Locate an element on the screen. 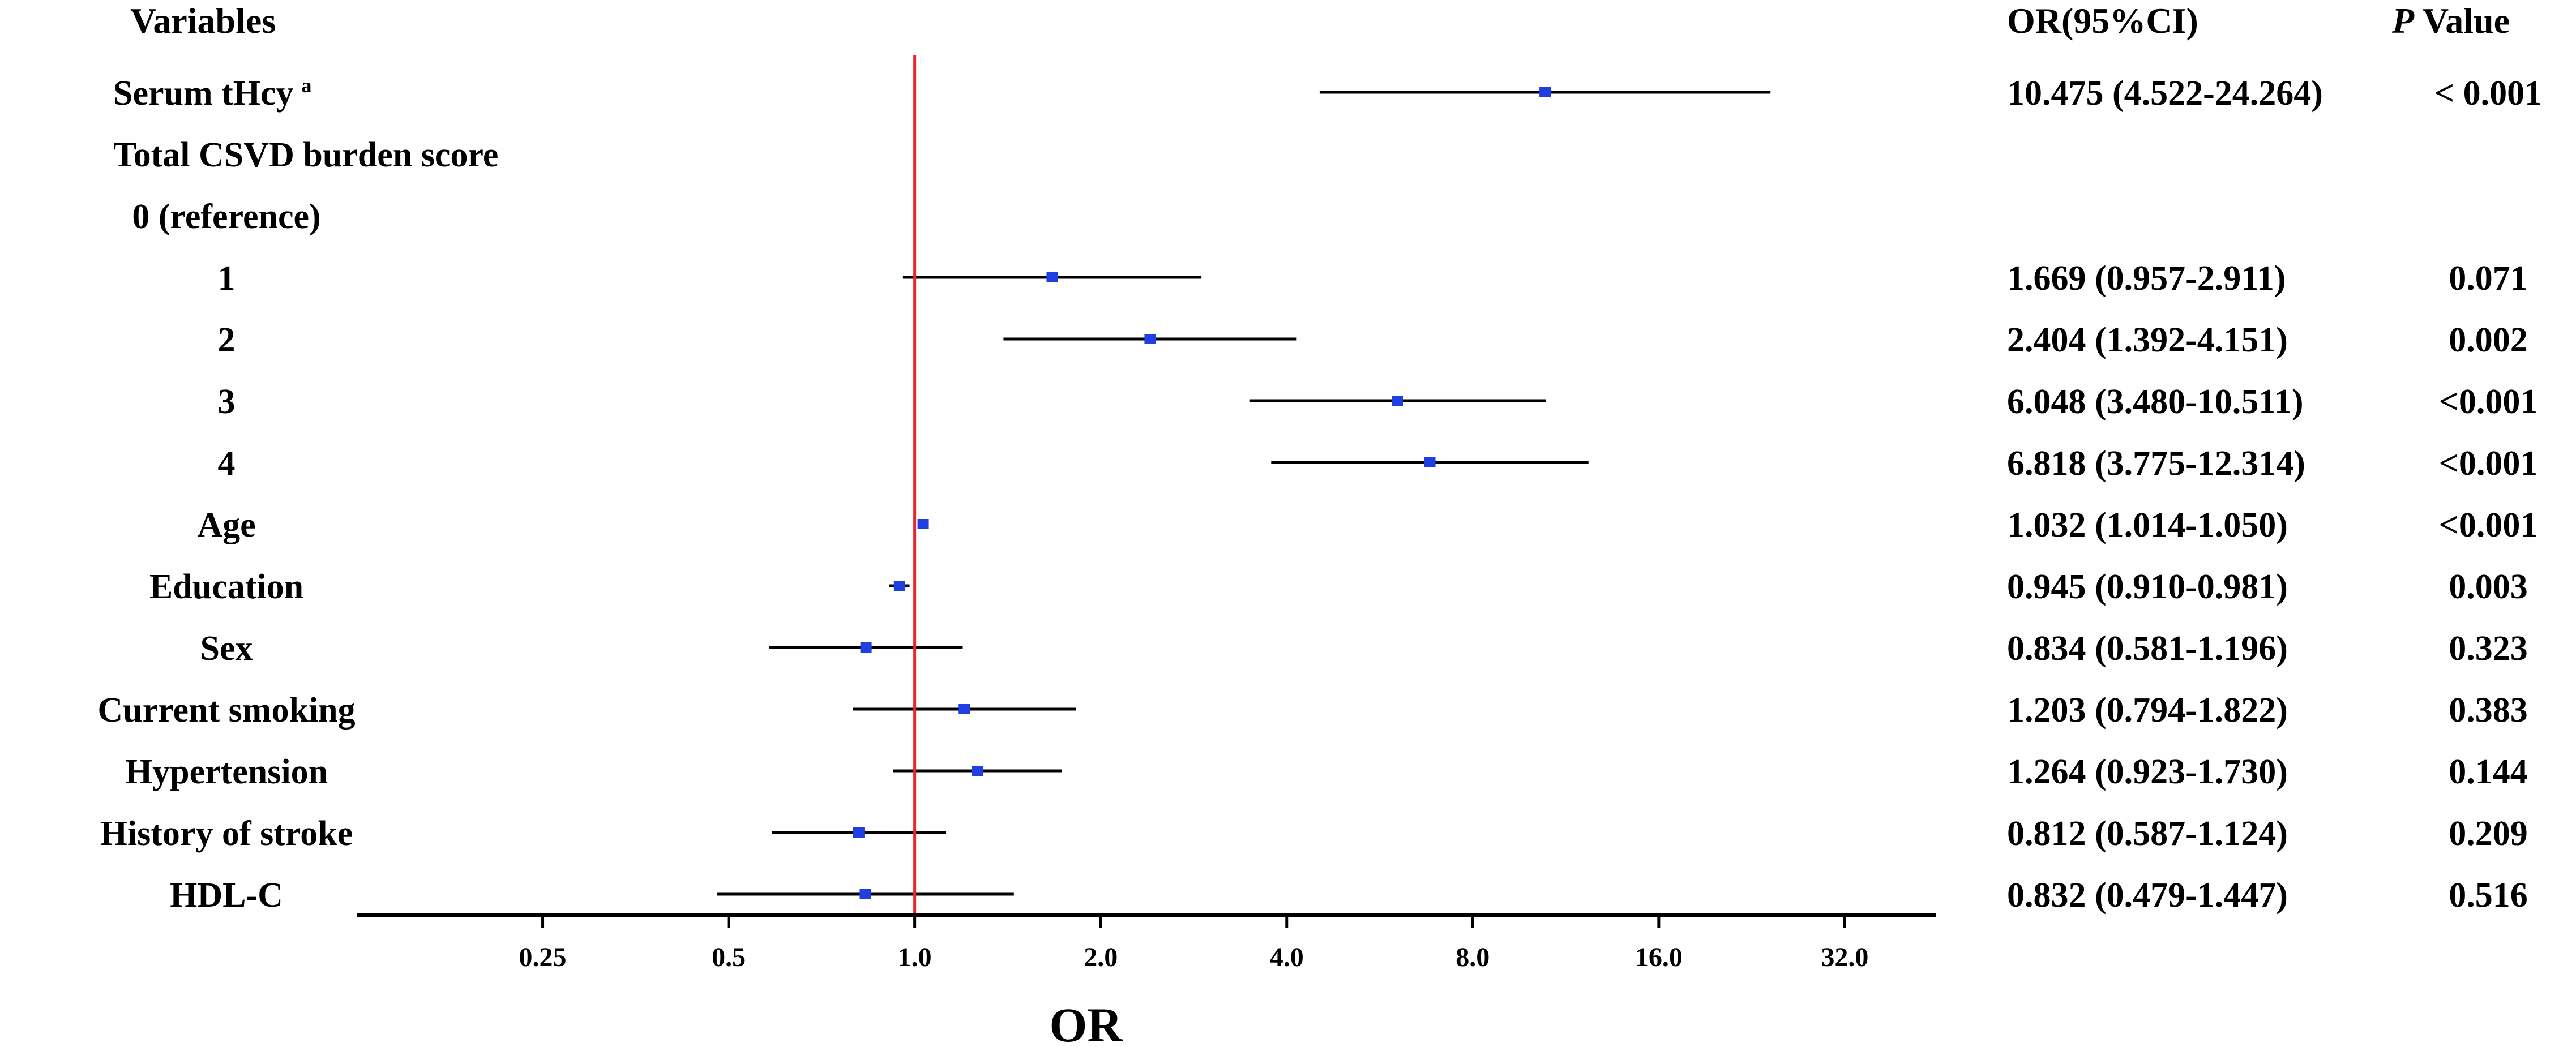  or-ci-hdl-c: 0.832 (0.479-1.447) is located at coordinates (2147, 895).